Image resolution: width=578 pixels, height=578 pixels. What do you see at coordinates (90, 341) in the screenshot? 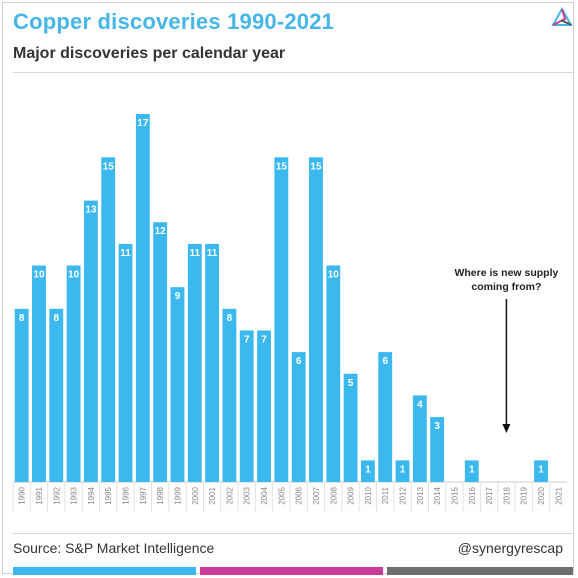
I see `bar-1994` at bounding box center [90, 341].